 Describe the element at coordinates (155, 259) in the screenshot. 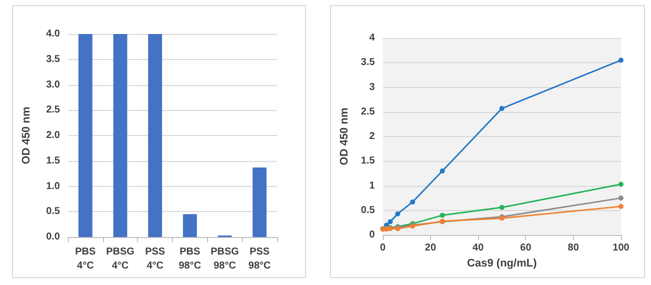

I see `x-tick-label: PSS 4°C` at that location.